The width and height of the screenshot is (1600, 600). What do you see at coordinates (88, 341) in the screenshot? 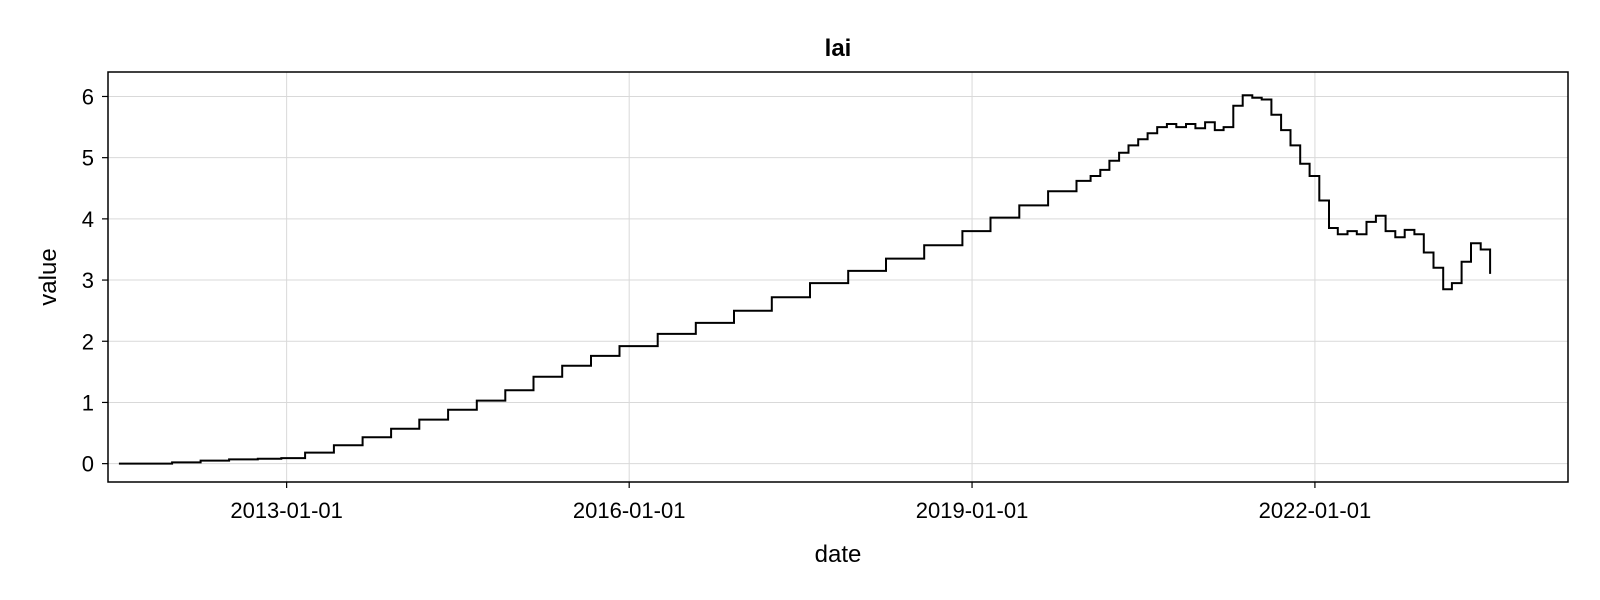
I see `y-tick-label: 2` at bounding box center [88, 341].